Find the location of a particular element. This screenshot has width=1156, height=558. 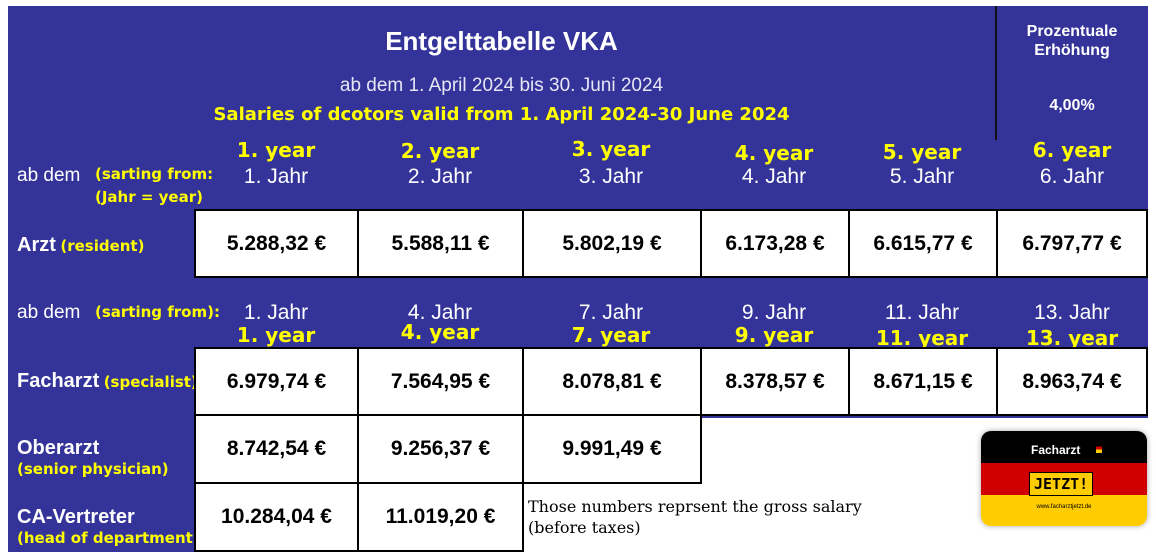

note-line-2: (before taxes) is located at coordinates (584, 527).